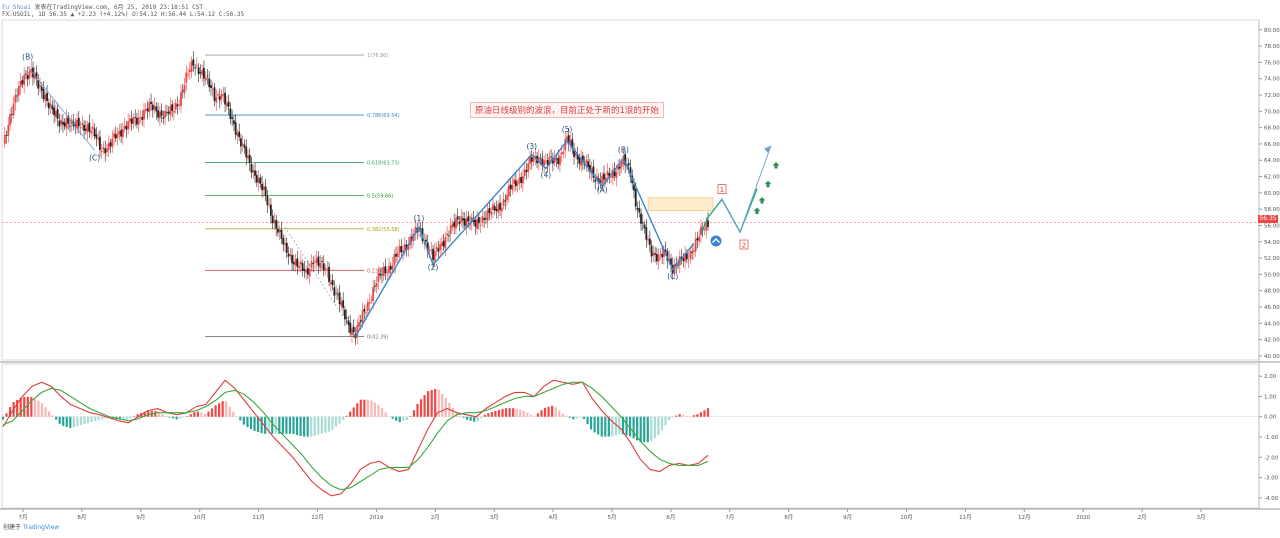 The width and height of the screenshot is (1280, 538). I want to click on price-tick-label: 64.00, so click(1272, 161).